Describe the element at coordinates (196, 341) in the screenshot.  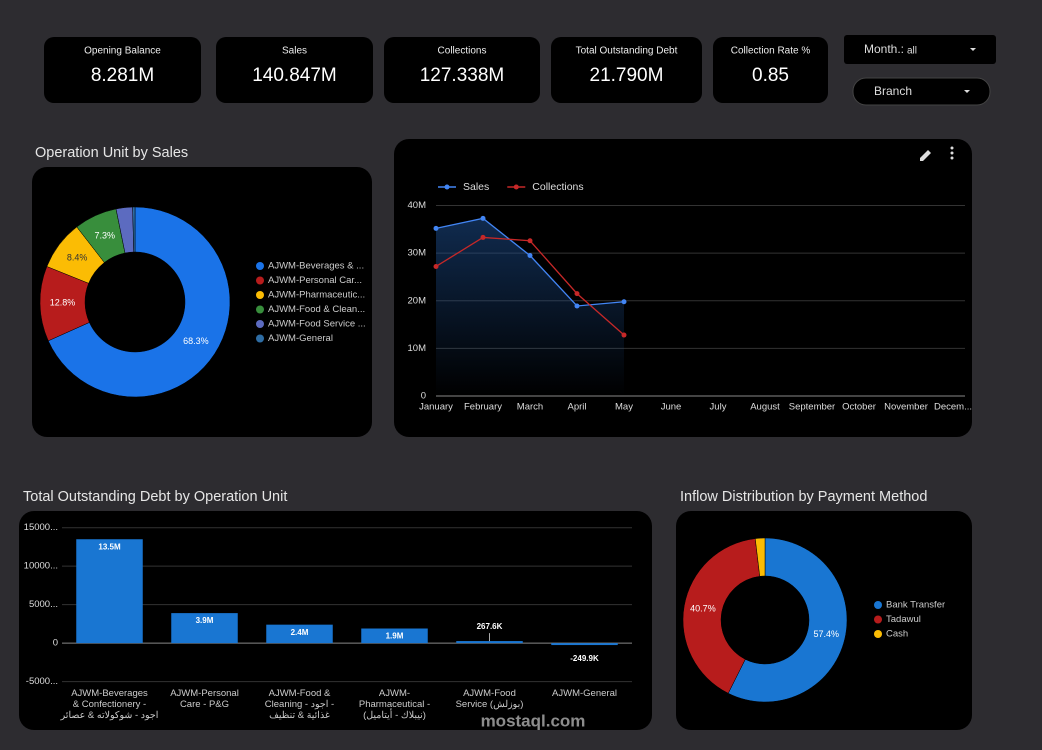
I see `data-label: 68.3%` at that location.